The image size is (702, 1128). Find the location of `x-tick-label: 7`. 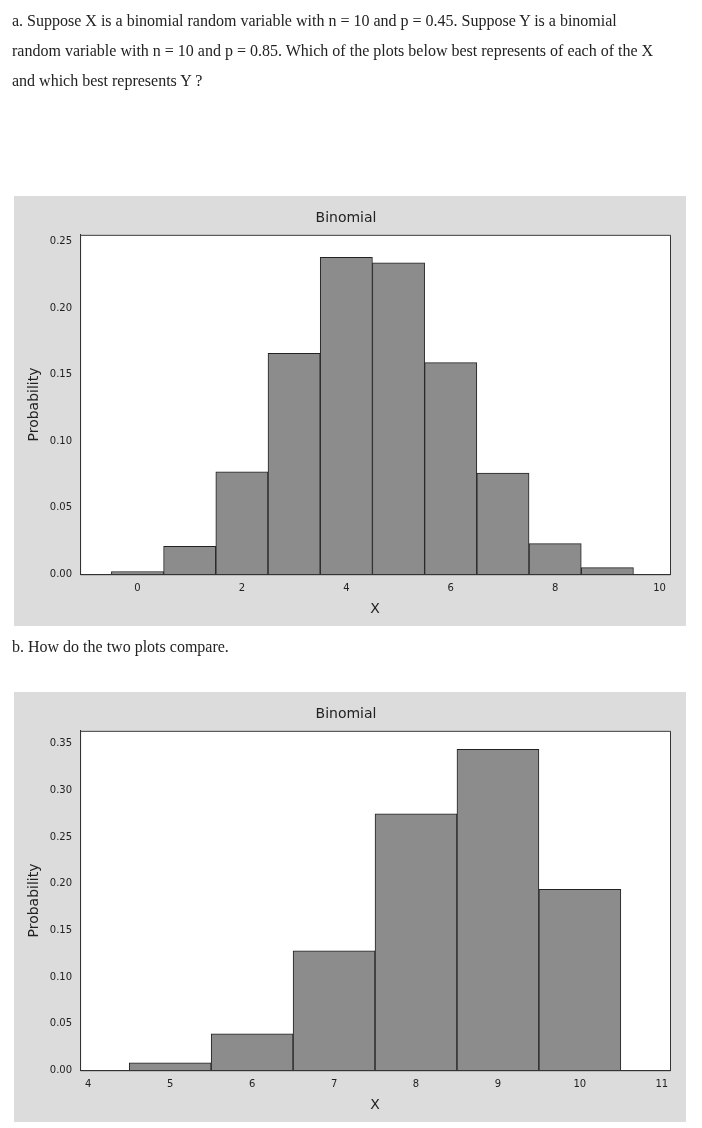

x-tick-label: 7 is located at coordinates (334, 1083).